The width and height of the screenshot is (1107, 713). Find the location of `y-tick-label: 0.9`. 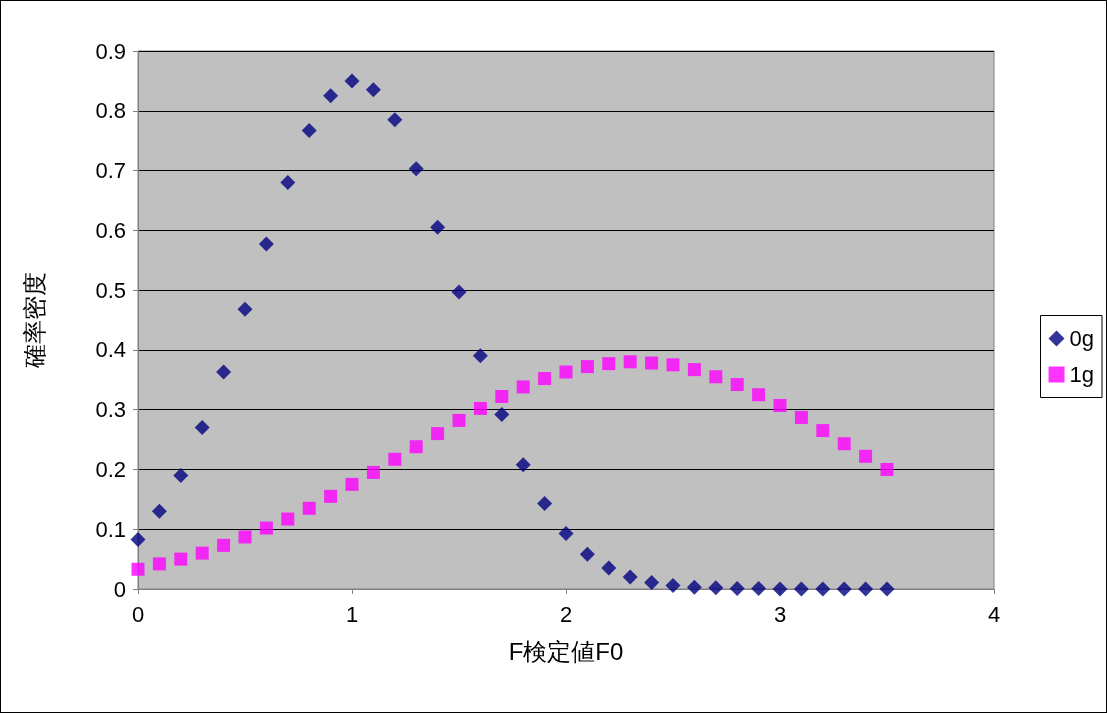

y-tick-label: 0.9 is located at coordinates (110, 51).